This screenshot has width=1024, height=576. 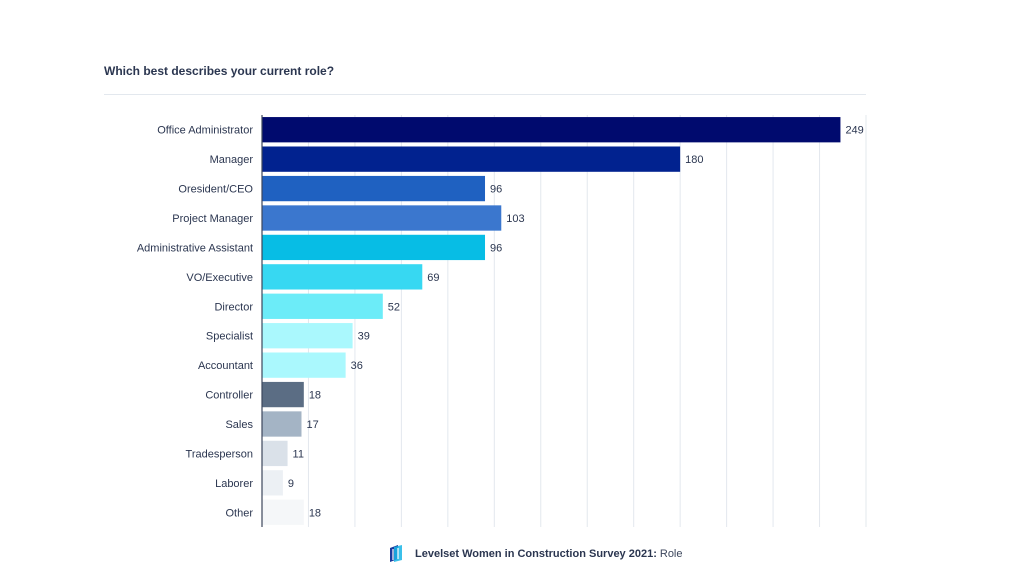 I want to click on levelset-logo-icon, so click(x=396, y=554).